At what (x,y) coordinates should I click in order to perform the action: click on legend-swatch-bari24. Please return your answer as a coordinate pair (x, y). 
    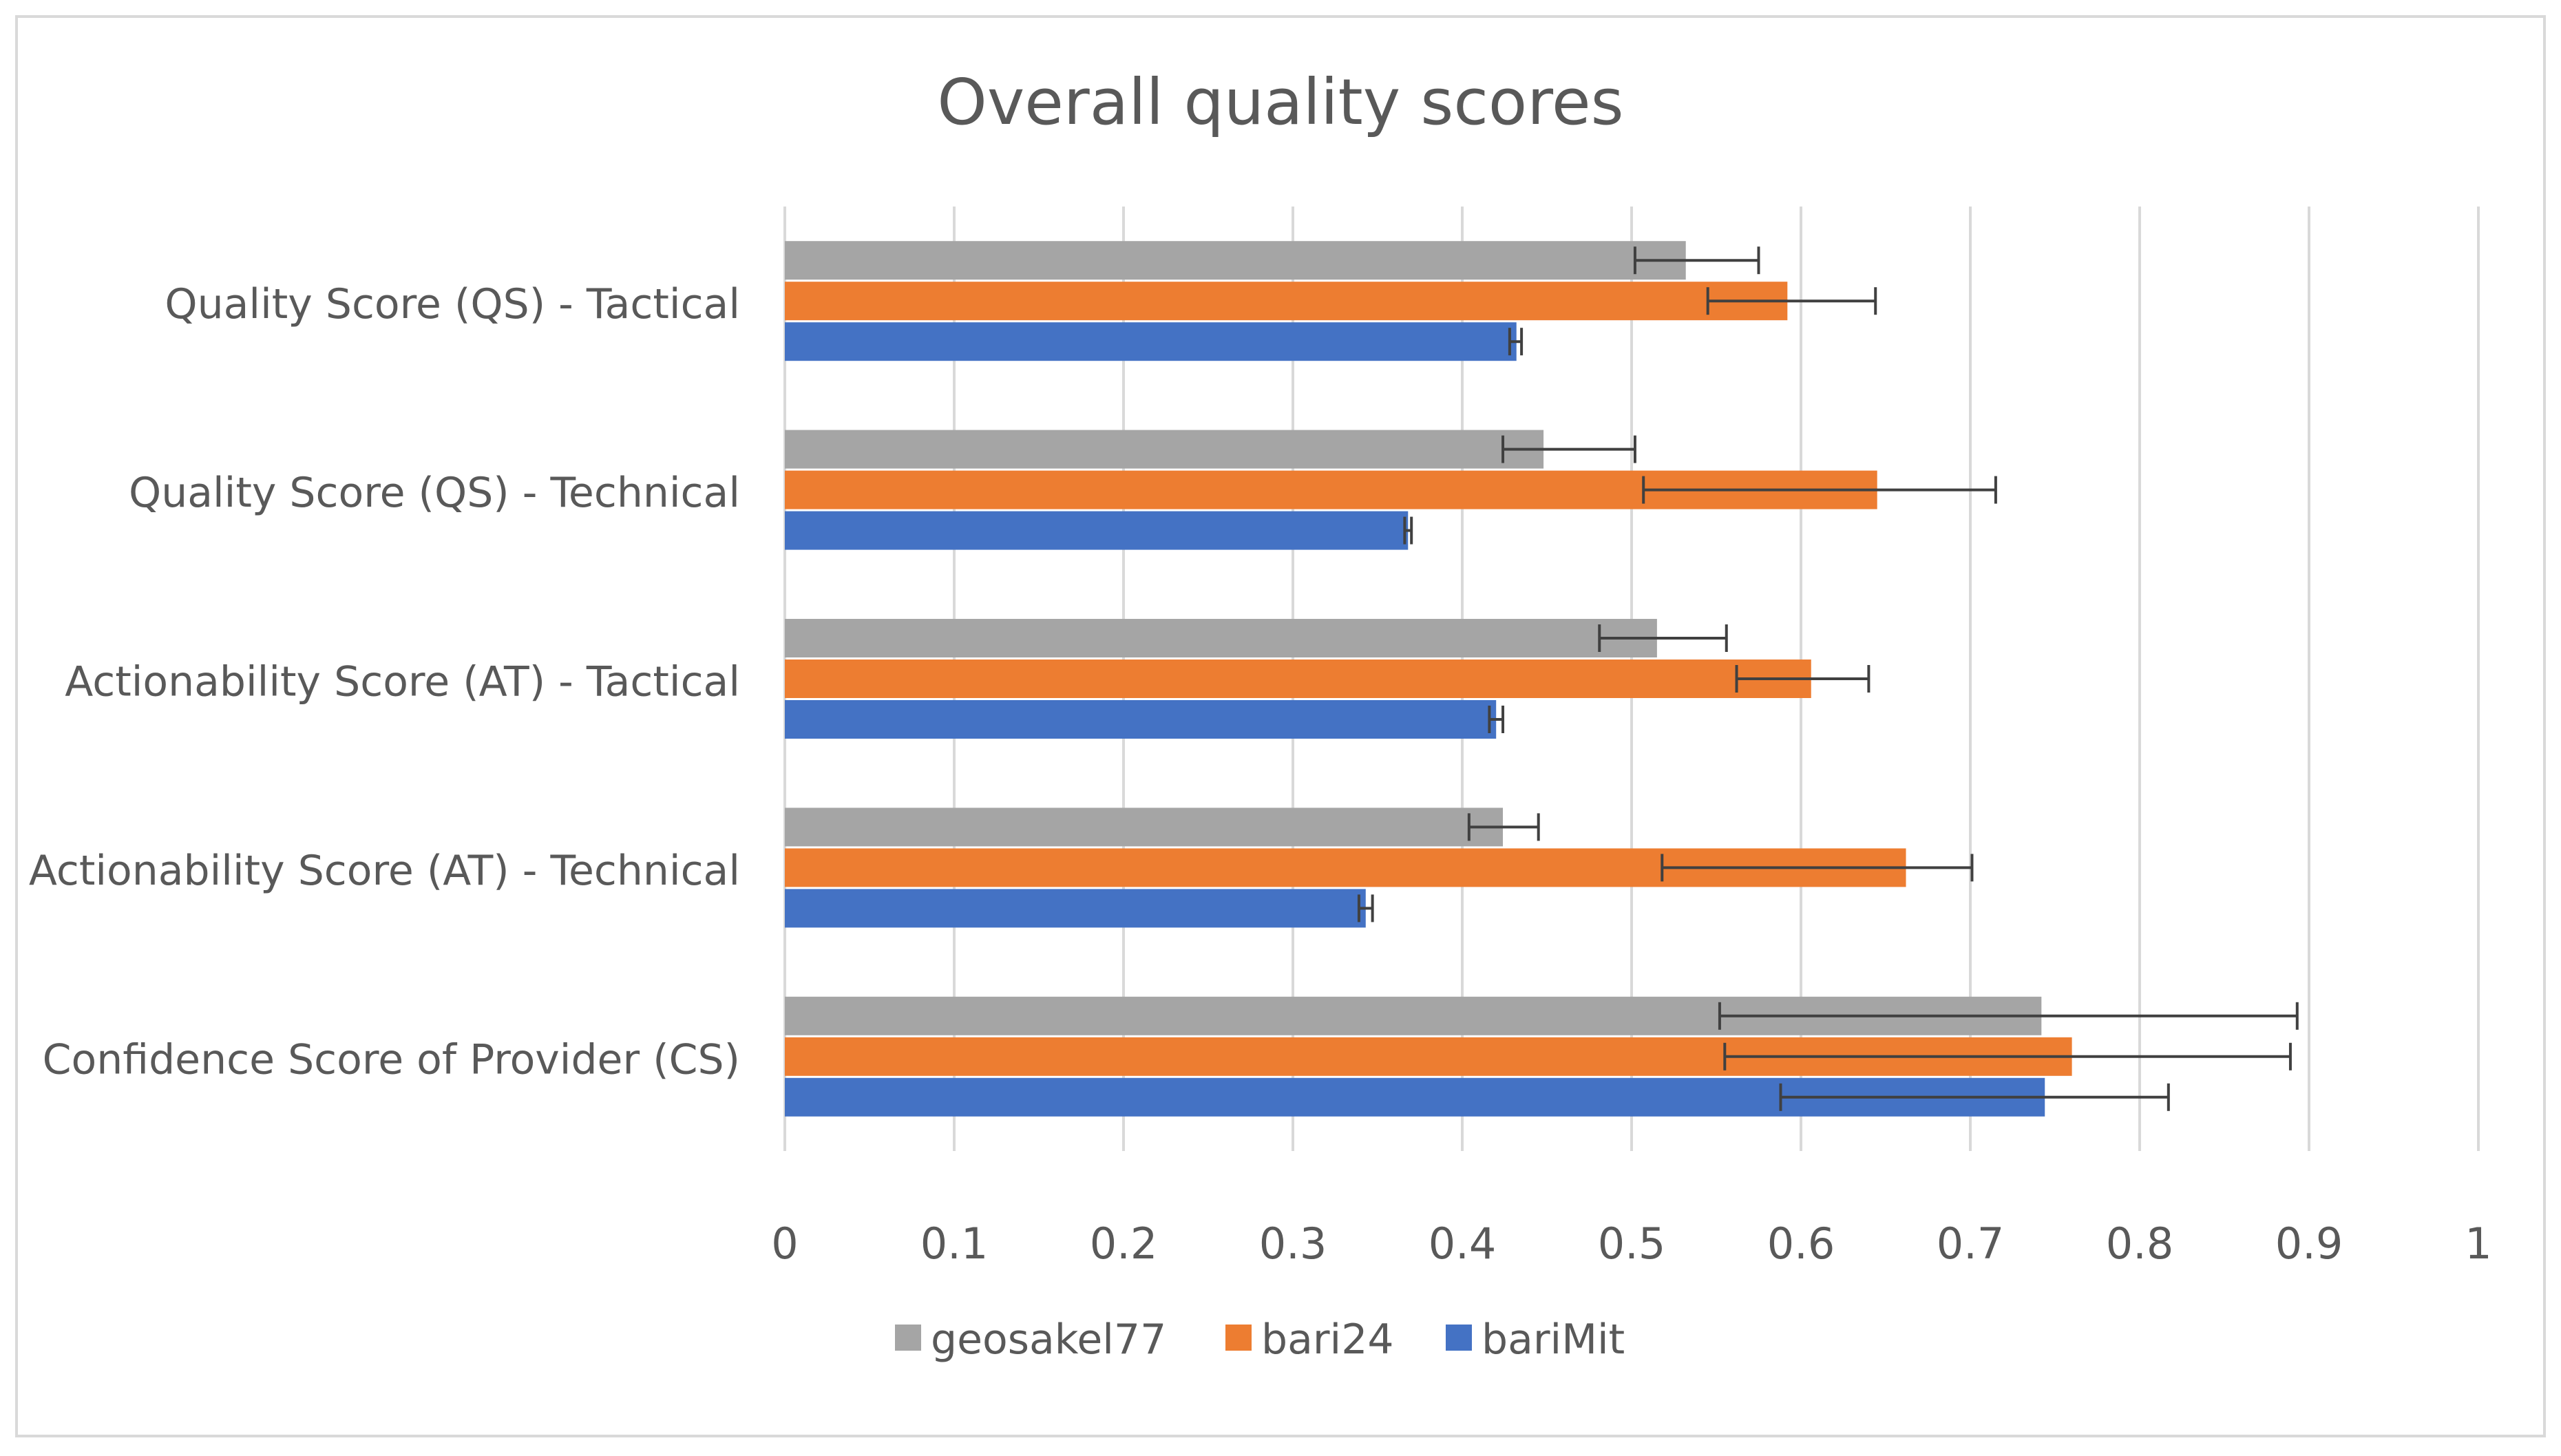
    Looking at the image, I should click on (1238, 1338).